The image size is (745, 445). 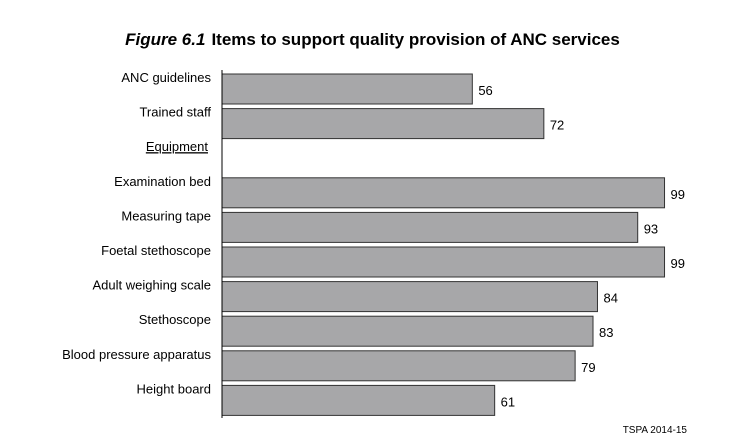 What do you see at coordinates (347, 89) in the screenshot?
I see `bar-anc-guidelines` at bounding box center [347, 89].